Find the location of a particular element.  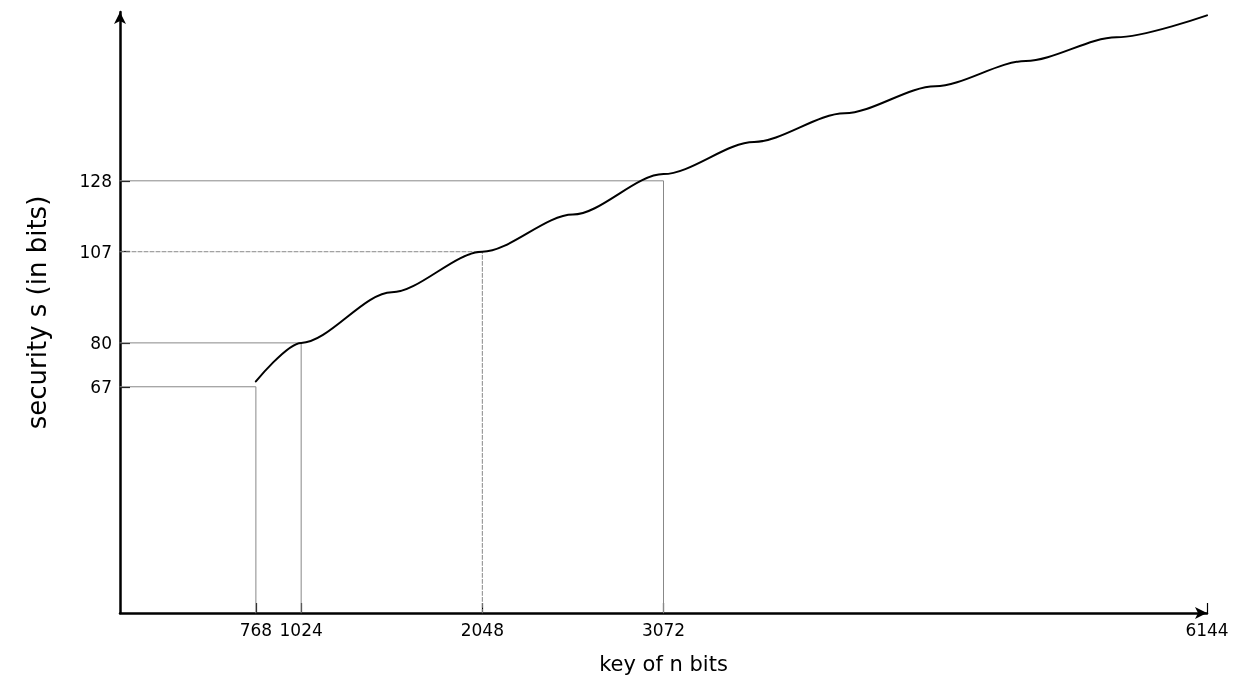

y-tick-label: 107 is located at coordinates (95, 251).